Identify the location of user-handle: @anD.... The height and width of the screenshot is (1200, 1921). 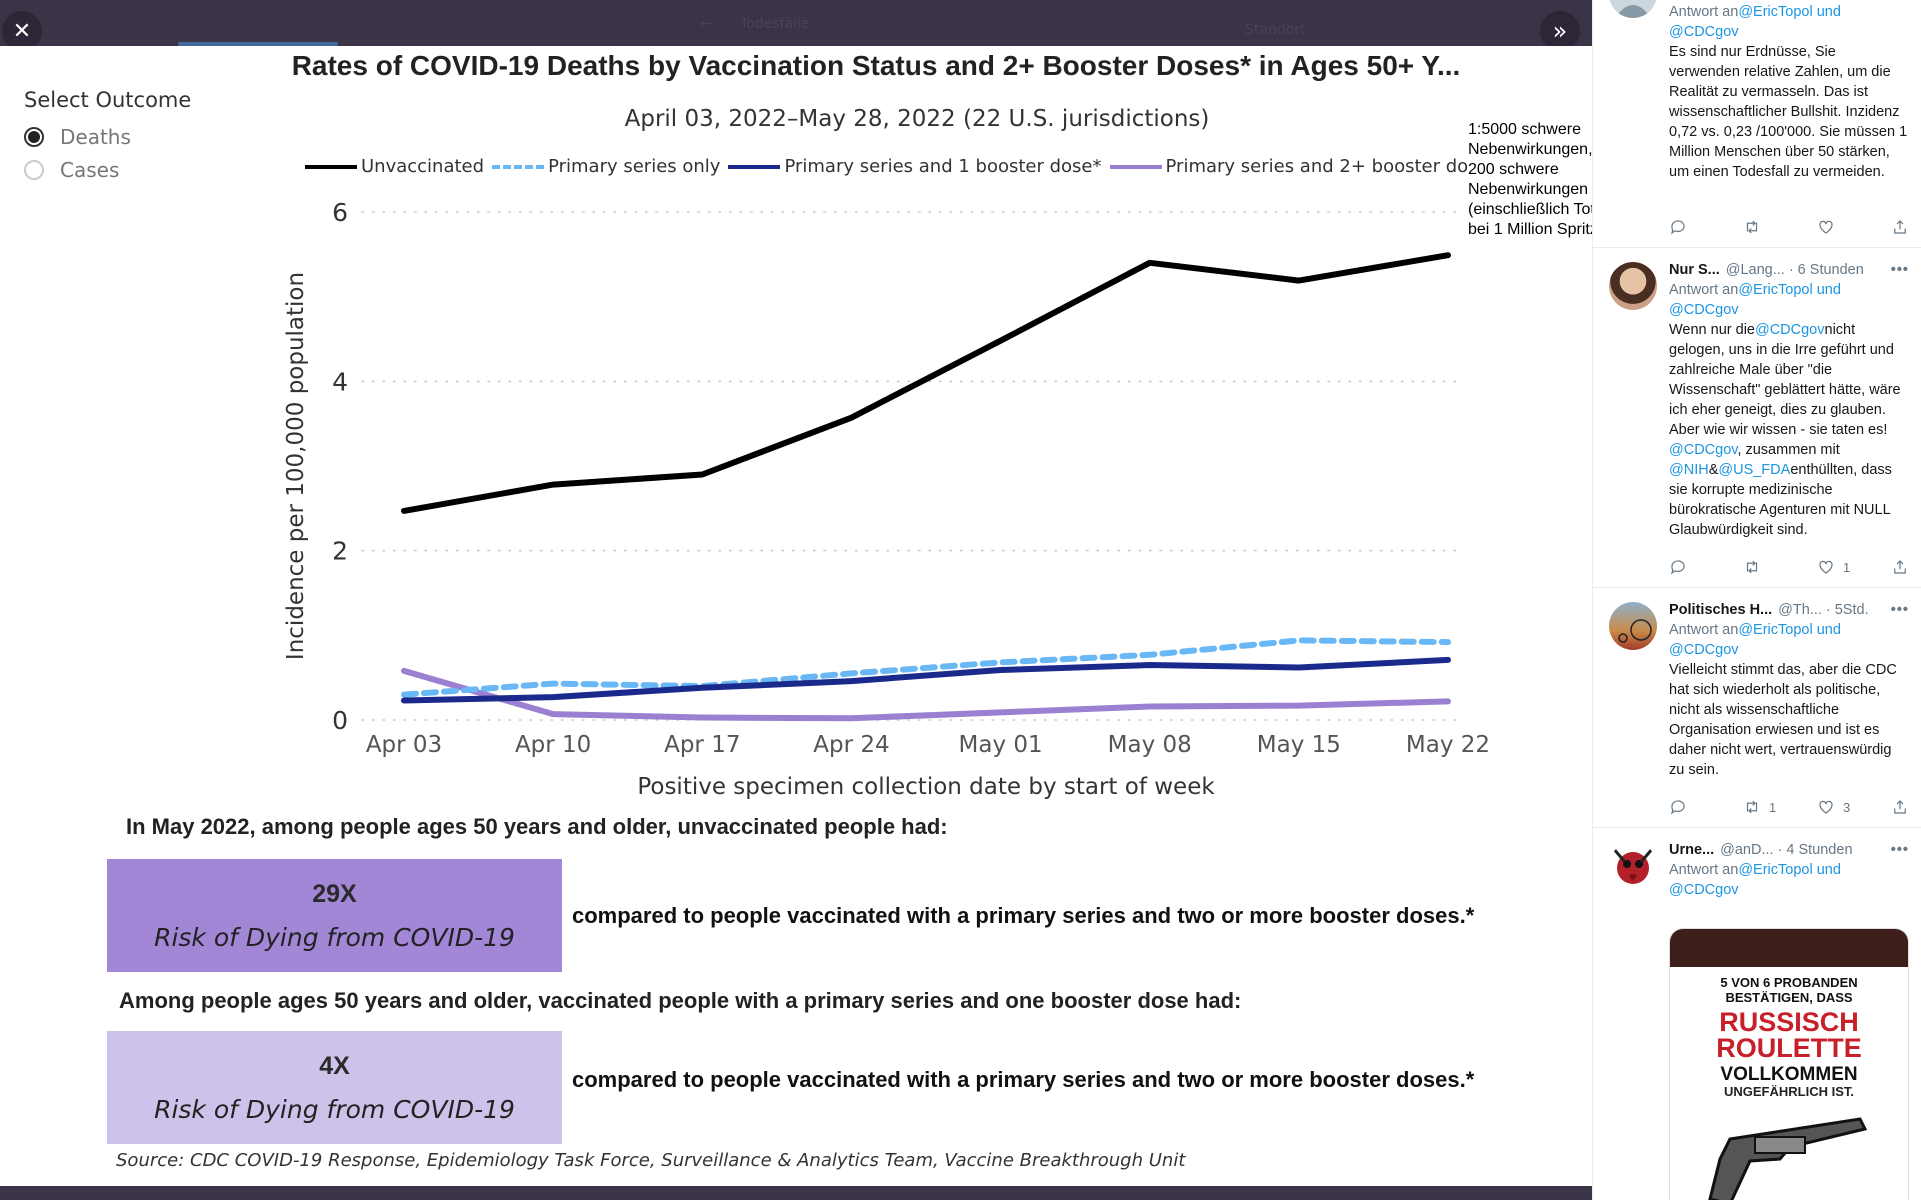
(1747, 850).